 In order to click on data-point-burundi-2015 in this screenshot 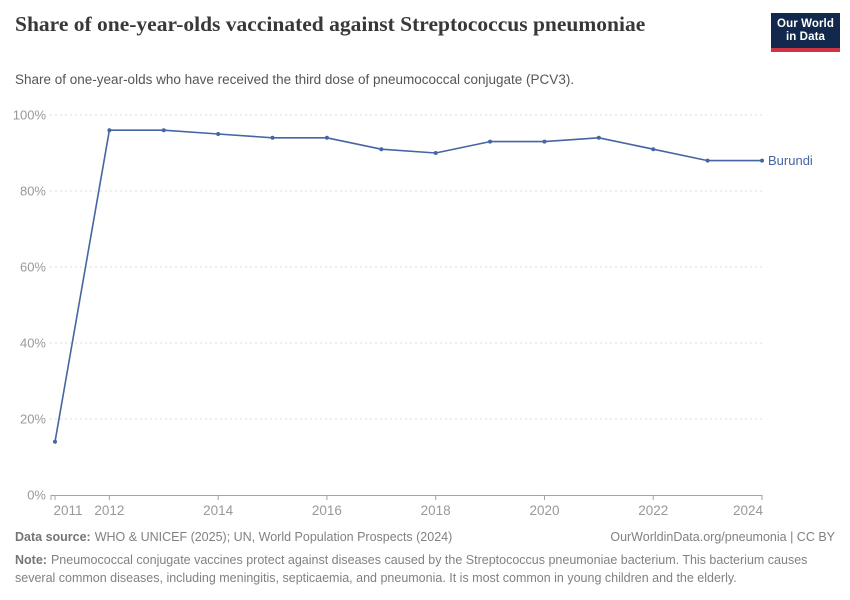, I will do `click(272, 137)`.